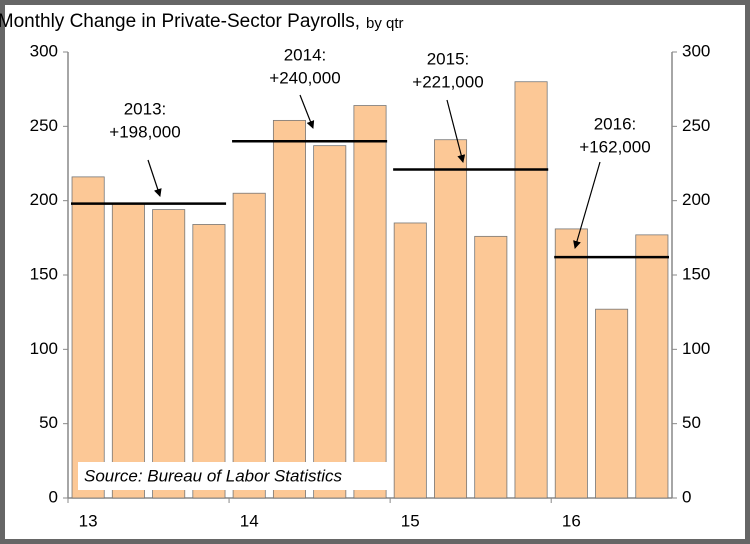 The image size is (750, 544). What do you see at coordinates (448, 58) in the screenshot?
I see `annotation-text: 2015:` at bounding box center [448, 58].